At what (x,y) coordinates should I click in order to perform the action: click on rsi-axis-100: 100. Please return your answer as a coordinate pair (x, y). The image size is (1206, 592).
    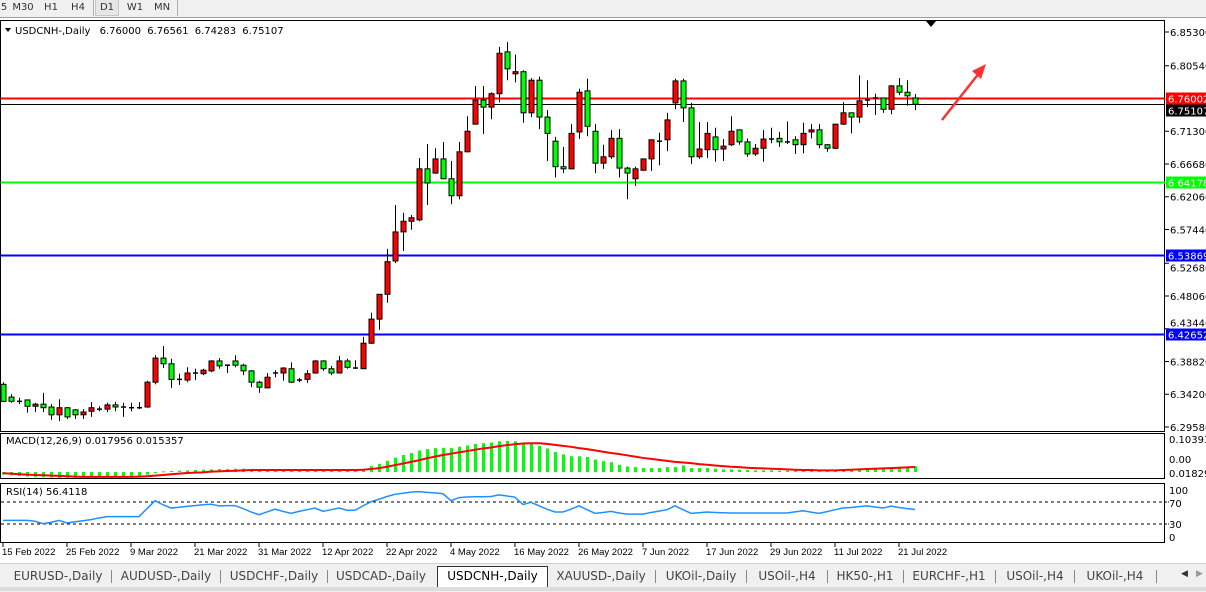
    Looking at the image, I should click on (1178, 491).